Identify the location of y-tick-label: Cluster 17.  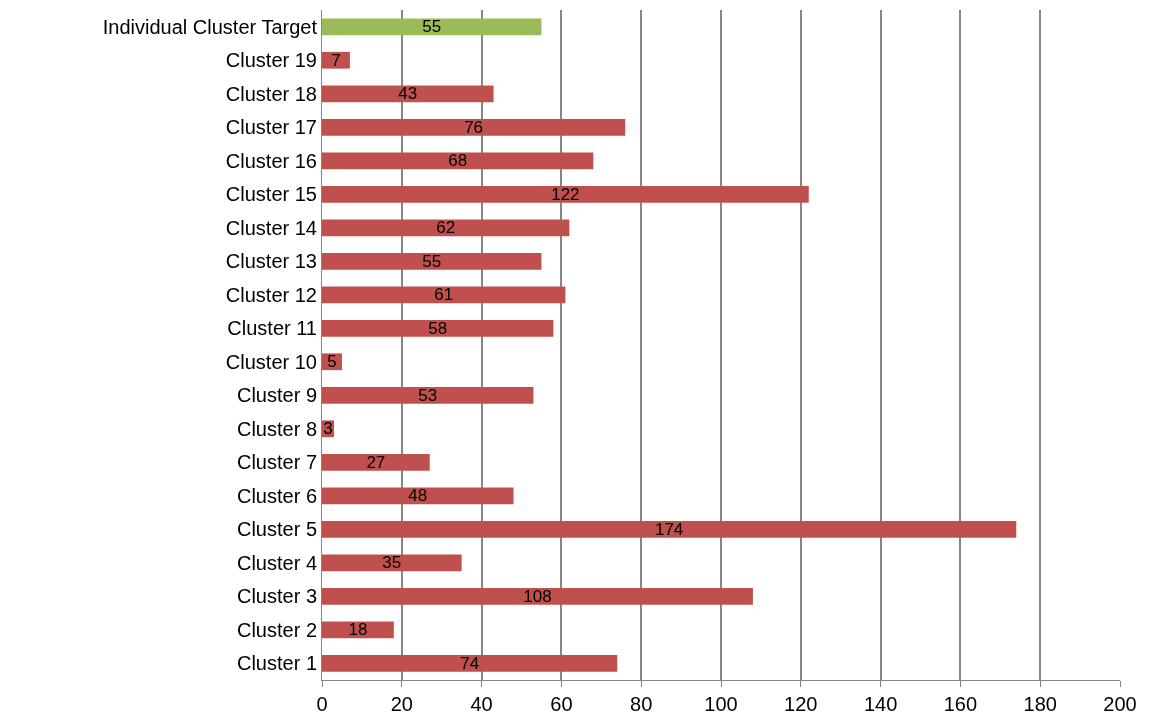
(271, 127).